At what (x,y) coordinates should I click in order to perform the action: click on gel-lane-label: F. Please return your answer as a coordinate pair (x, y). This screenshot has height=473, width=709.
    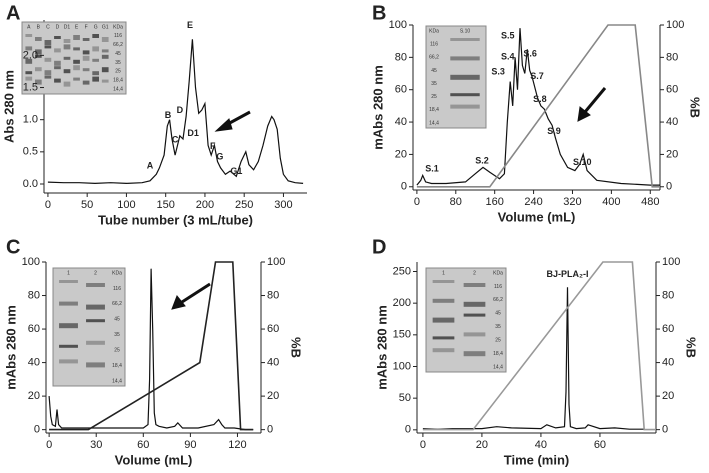
    Looking at the image, I should click on (86, 27).